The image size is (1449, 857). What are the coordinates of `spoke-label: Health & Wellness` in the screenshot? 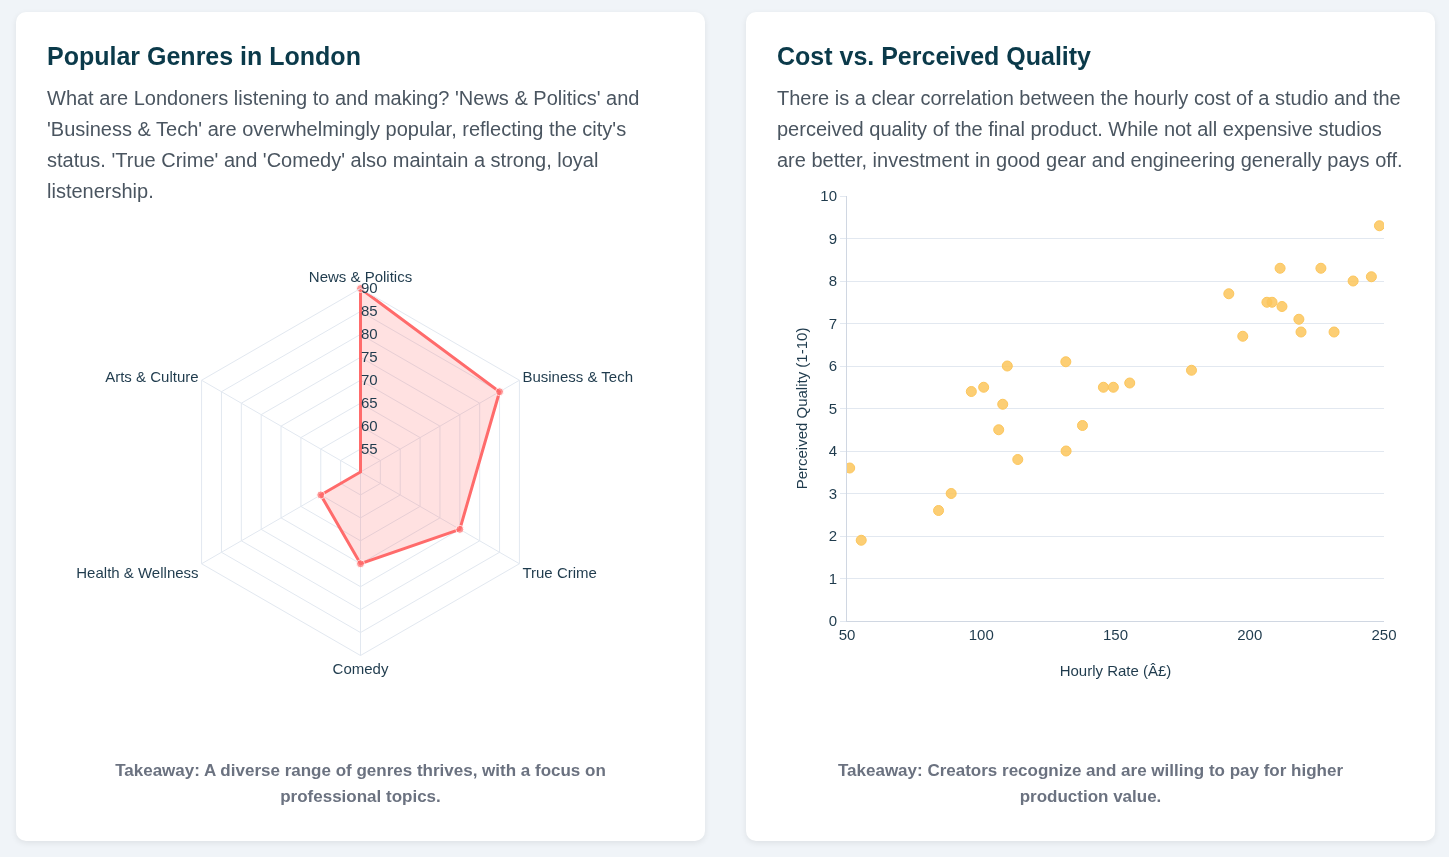 It's located at (137, 572).